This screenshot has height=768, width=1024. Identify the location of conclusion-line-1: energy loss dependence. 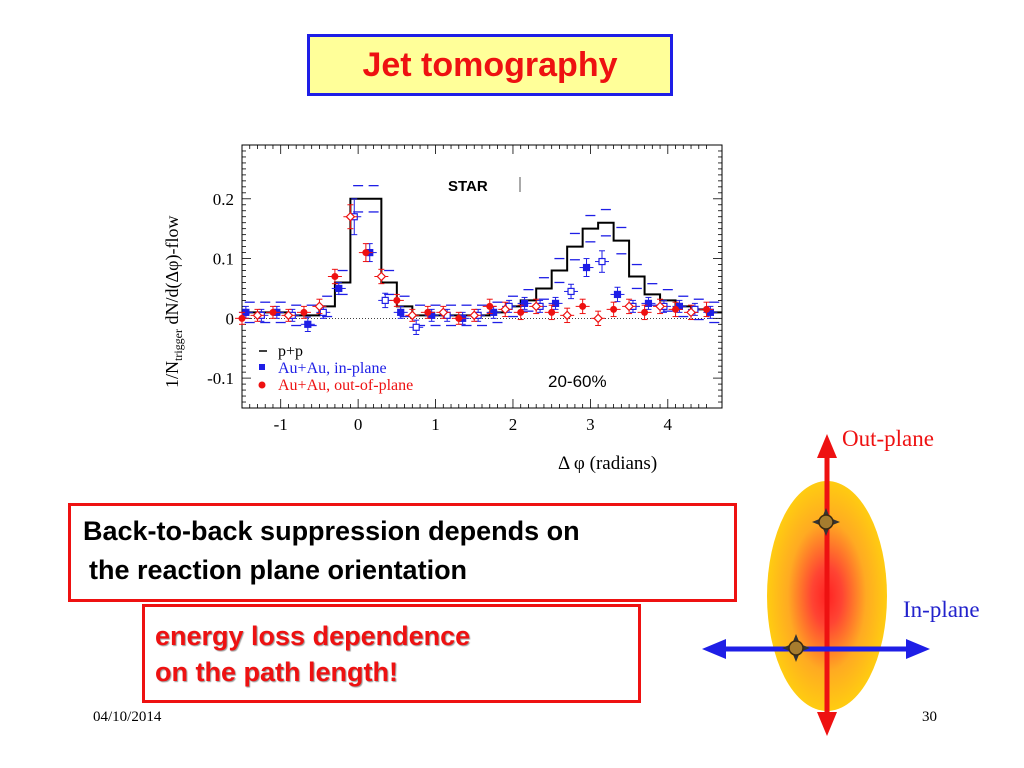
(313, 636).